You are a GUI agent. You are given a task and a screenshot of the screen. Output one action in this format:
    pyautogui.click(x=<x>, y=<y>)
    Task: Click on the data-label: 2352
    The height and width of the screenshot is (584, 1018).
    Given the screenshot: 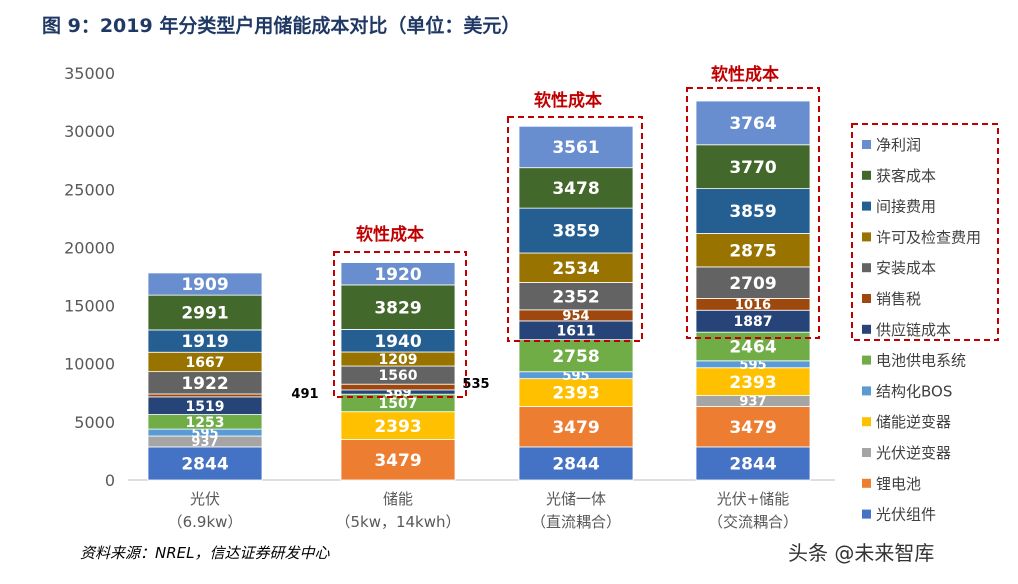 What is the action you would take?
    pyautogui.click(x=575, y=297)
    